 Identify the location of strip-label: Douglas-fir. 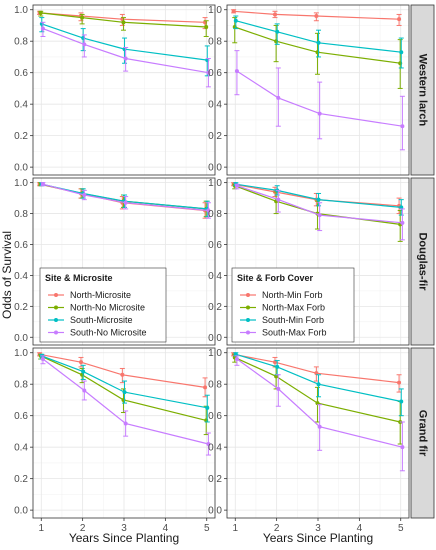
(423, 261).